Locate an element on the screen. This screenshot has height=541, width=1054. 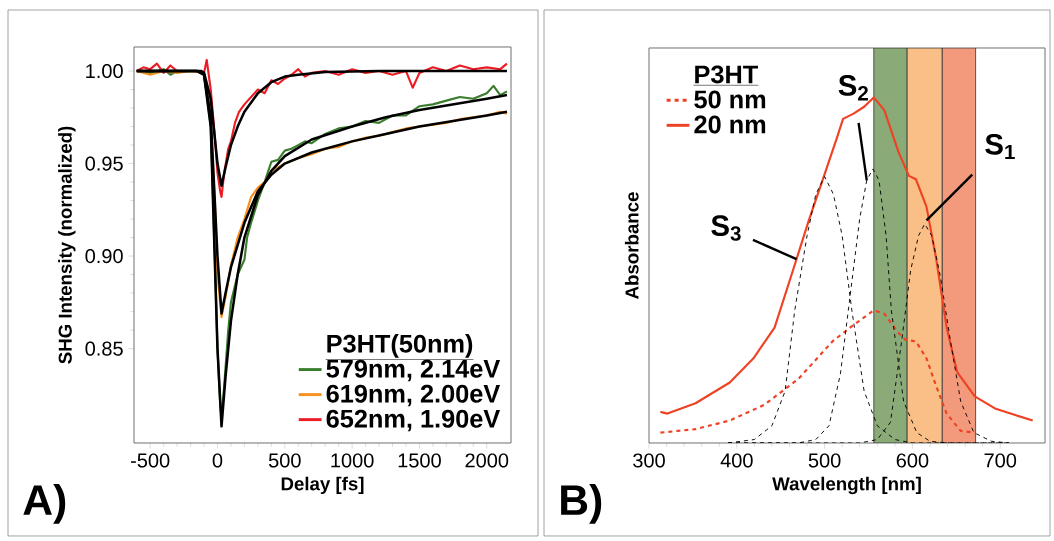
legend-title: P3HT(50nm) is located at coordinates (400, 346).